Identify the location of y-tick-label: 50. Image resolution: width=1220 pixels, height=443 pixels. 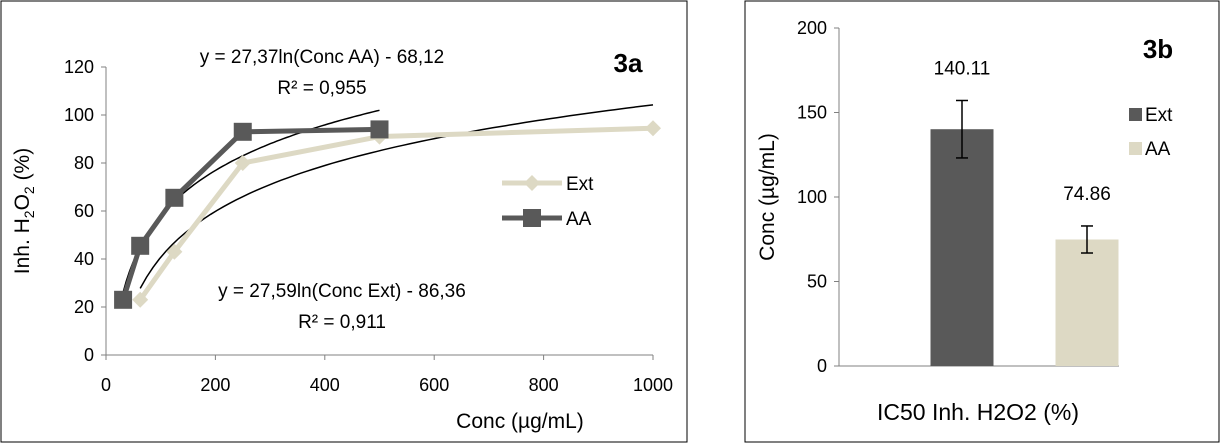
(817, 282).